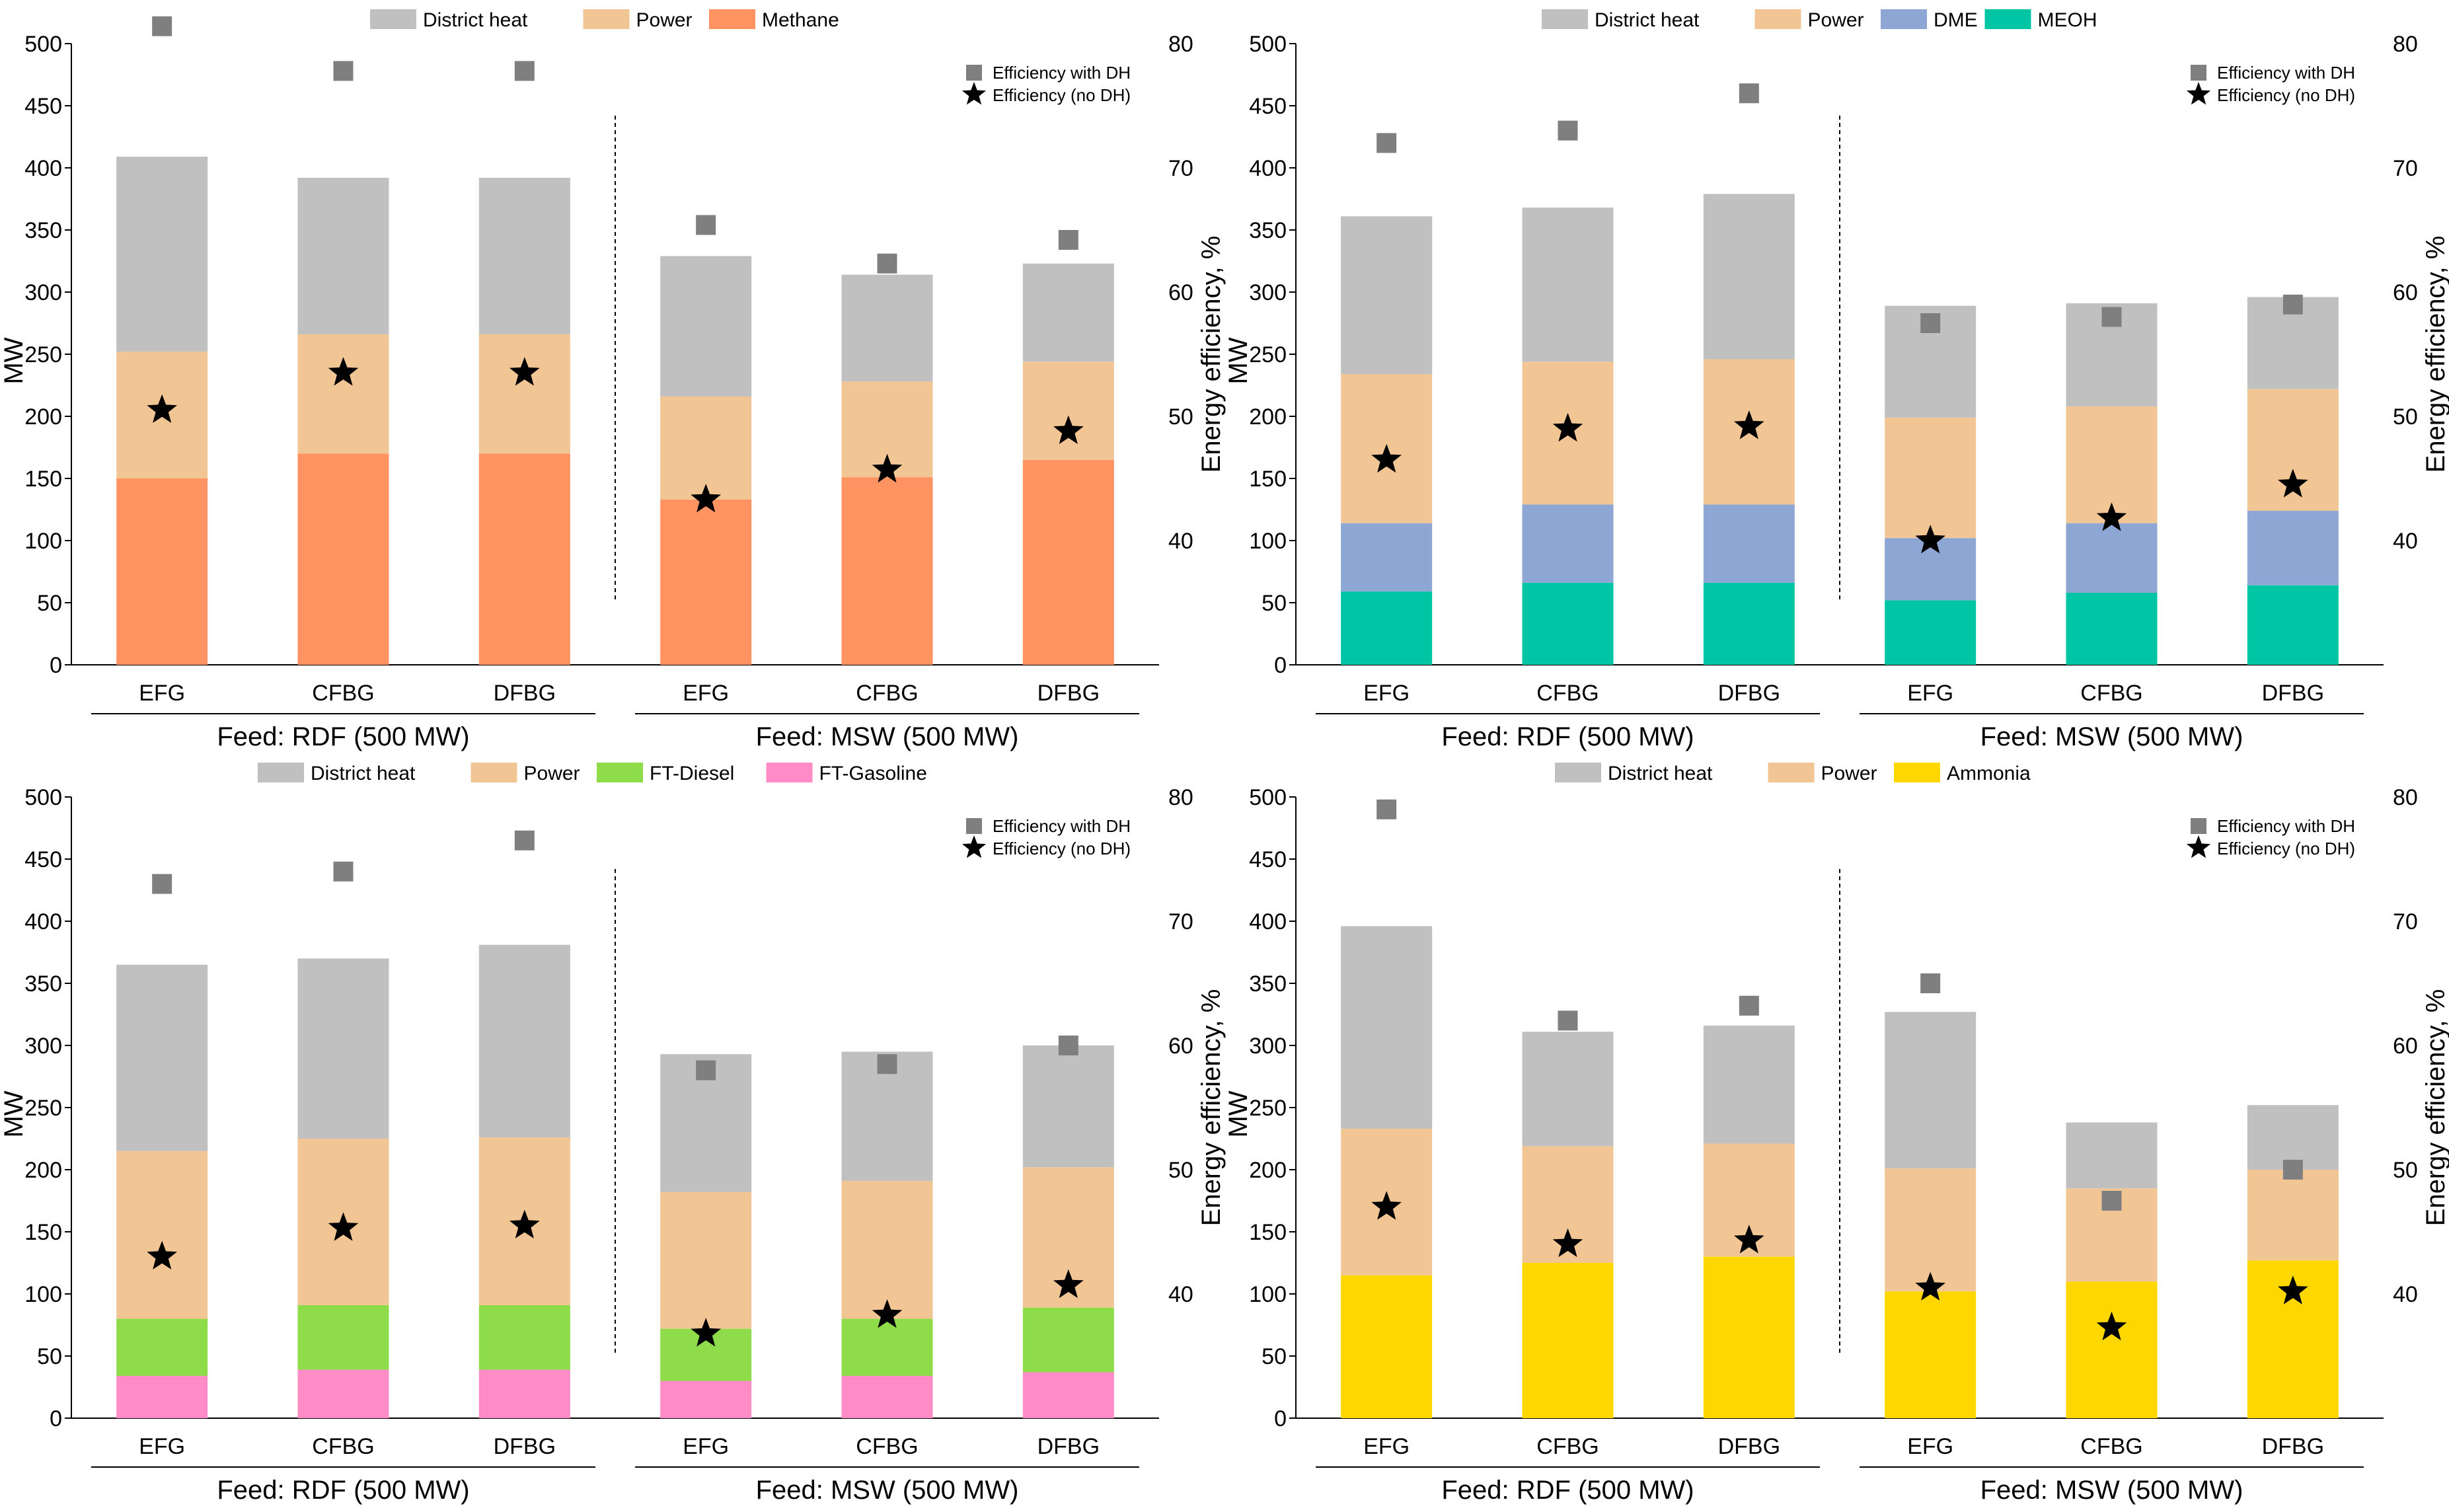  Describe the element at coordinates (43, 106) in the screenshot. I see `y-tick-label: 450` at that location.